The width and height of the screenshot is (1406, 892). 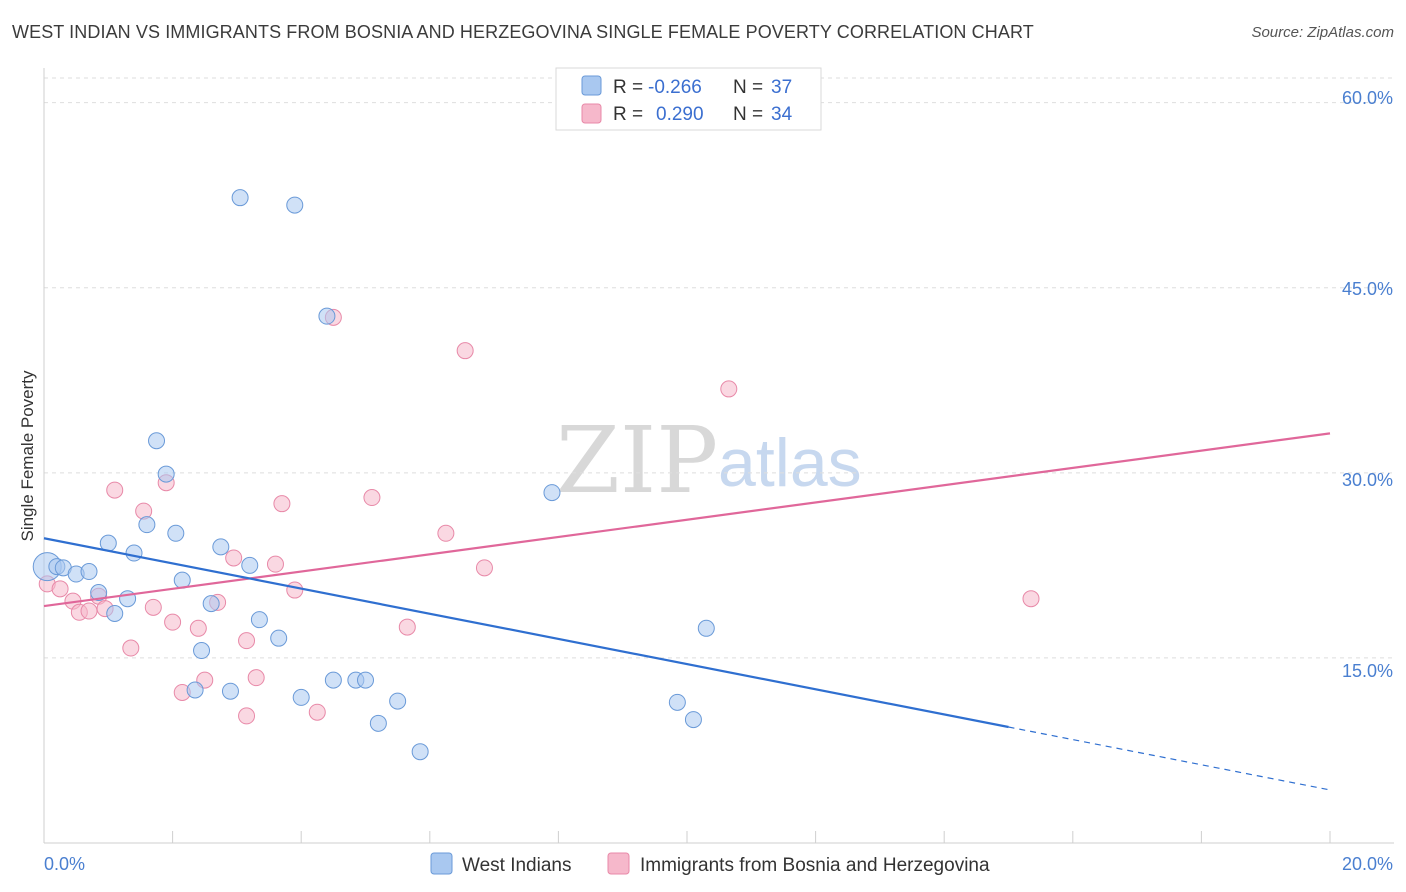 What do you see at coordinates (687, 837) in the screenshot?
I see `x-axis-ticks` at bounding box center [687, 837].